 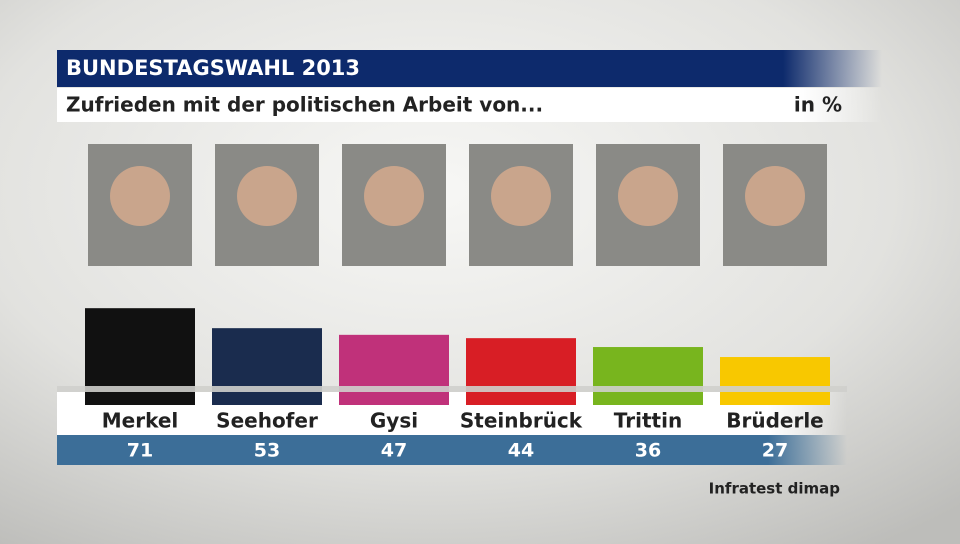 I want to click on value-label: 27, so click(x=775, y=451).